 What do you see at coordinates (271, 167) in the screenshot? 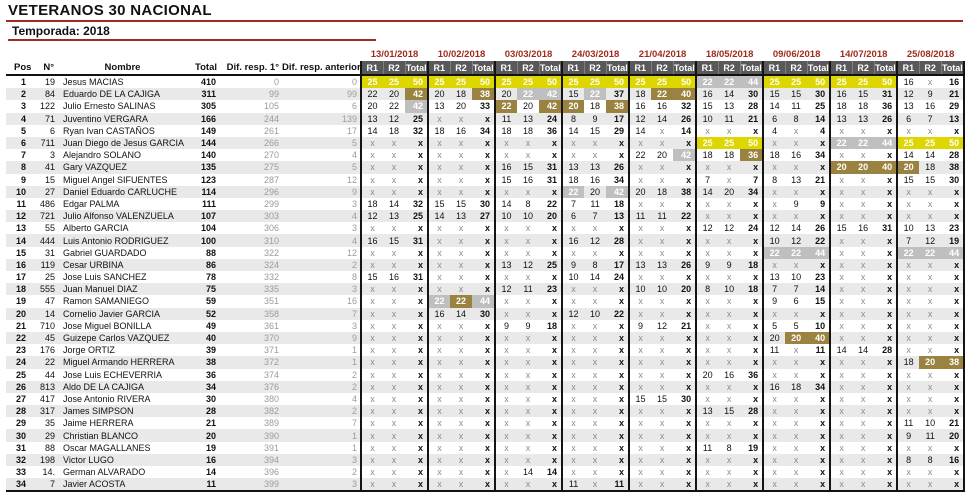
I see `dif-first-cell: 275` at bounding box center [271, 167].